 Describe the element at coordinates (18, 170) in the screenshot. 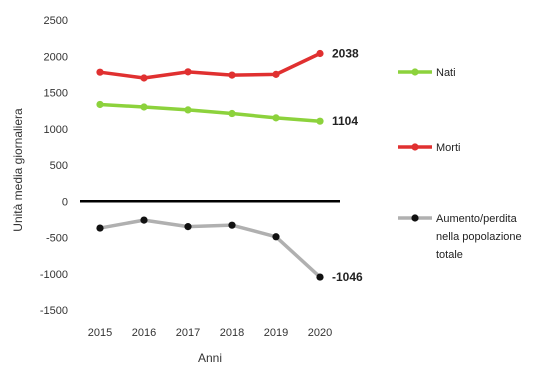

I see `y-axis-title: Unità media giornaliera` at that location.